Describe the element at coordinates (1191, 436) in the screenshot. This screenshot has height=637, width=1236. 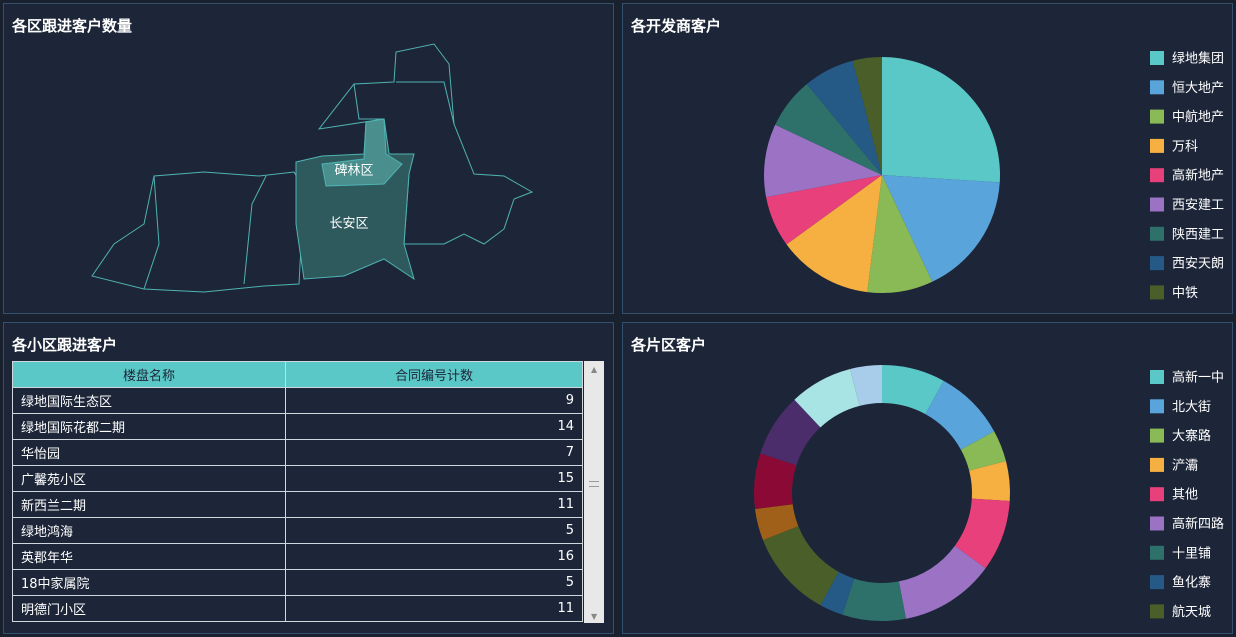
I see `legend-label: 大寨路` at that location.